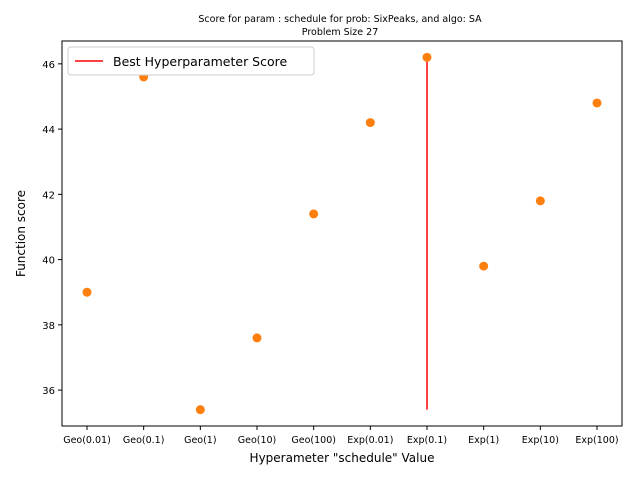  I want to click on x-tick-label: Exp(1), so click(483, 440).